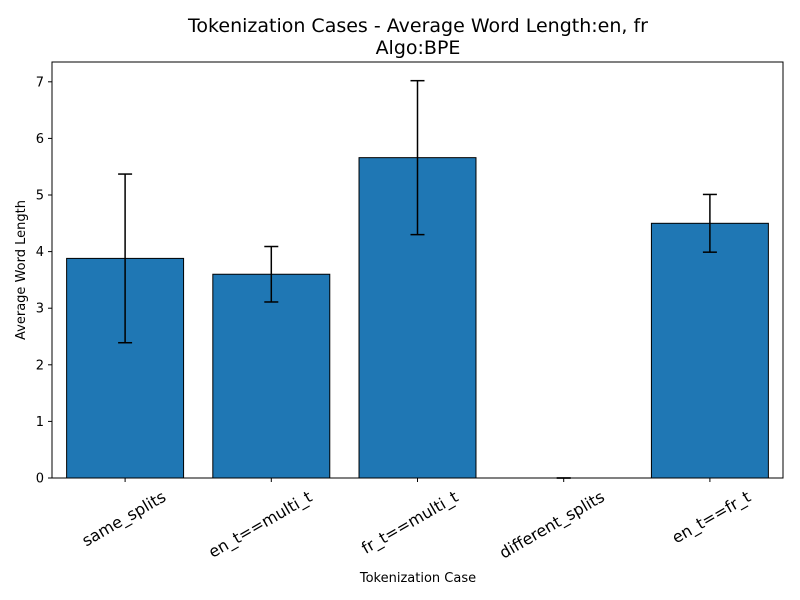 The width and height of the screenshot is (800, 600). What do you see at coordinates (417, 157) in the screenshot?
I see `error-bar-fr_t==multi_t` at bounding box center [417, 157].